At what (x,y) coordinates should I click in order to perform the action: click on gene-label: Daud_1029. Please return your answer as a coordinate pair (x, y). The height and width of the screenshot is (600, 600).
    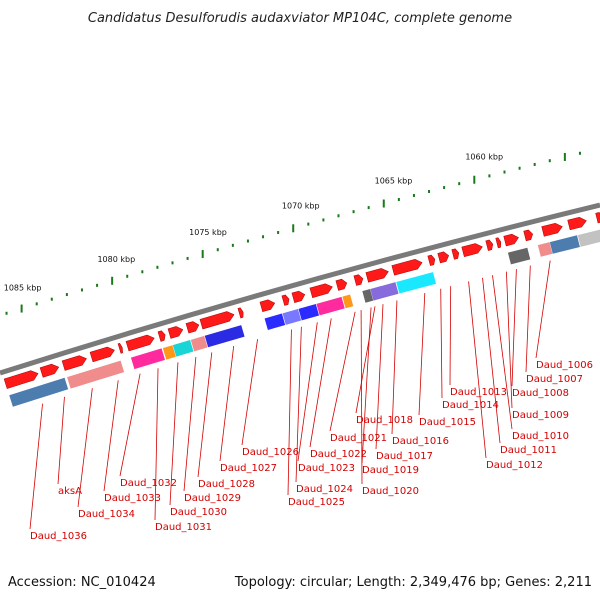
    Looking at the image, I should click on (212, 498).